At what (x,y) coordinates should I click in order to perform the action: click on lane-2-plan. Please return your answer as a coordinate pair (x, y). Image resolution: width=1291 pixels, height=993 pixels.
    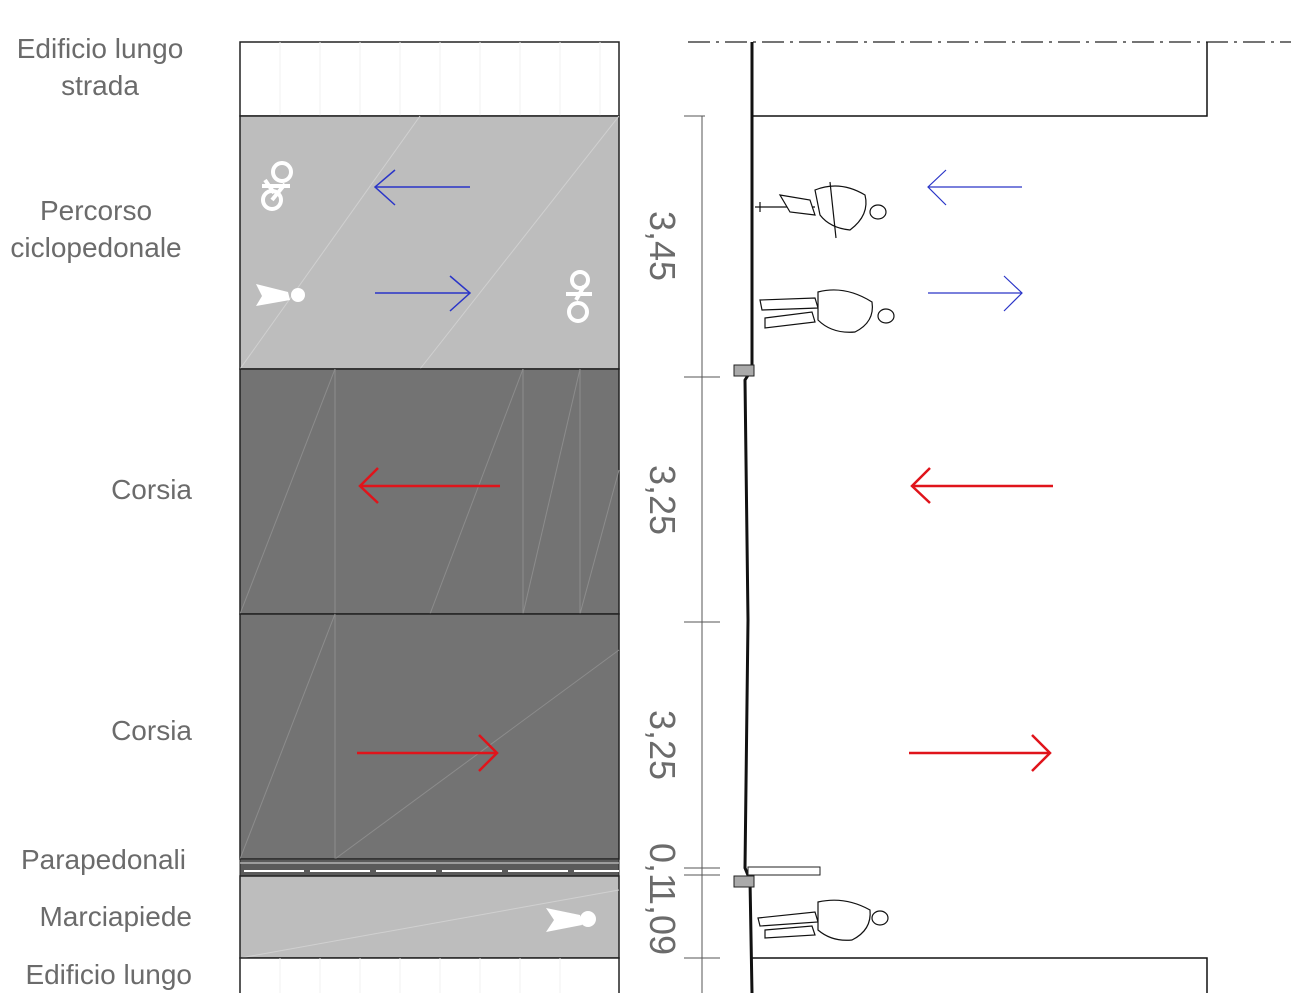
    Looking at the image, I should click on (429, 736).